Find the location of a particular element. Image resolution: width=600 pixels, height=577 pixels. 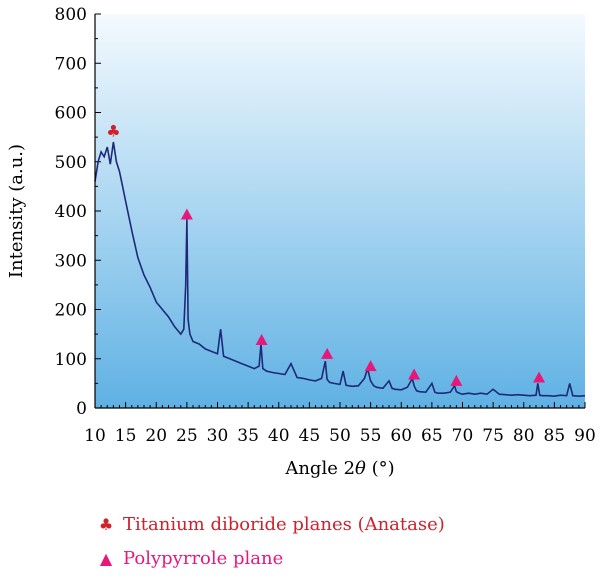

legend-item-polypyrrole: ▲ Polypyrrole plane is located at coordinates (189, 558).